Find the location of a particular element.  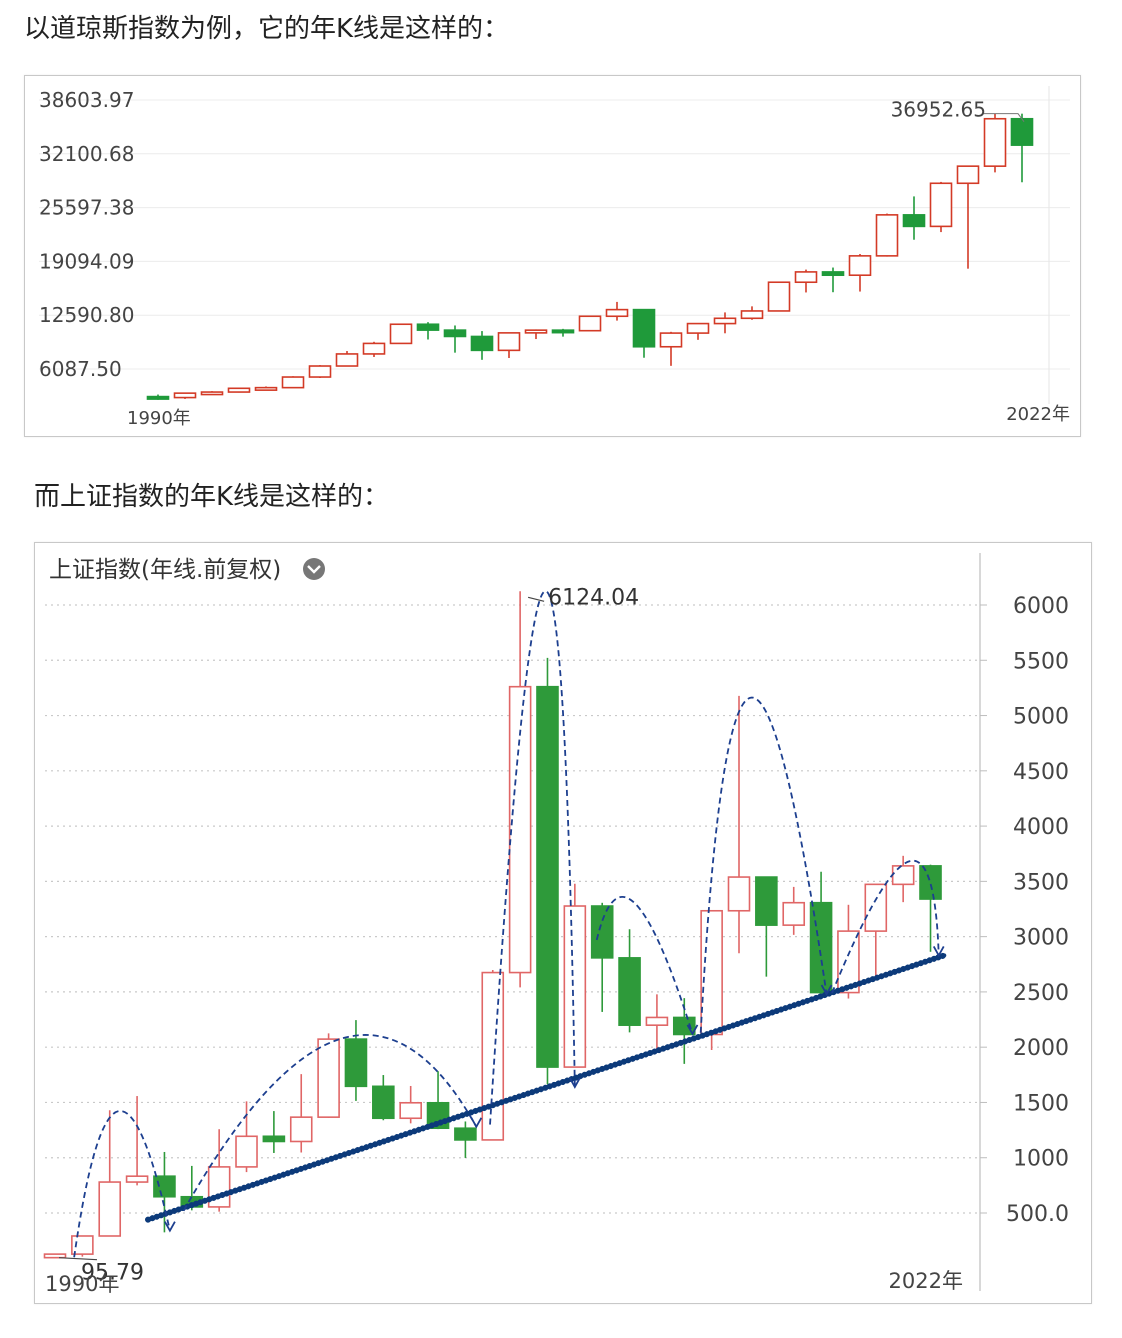

low-value-annotation: 95.79 is located at coordinates (112, 1273).